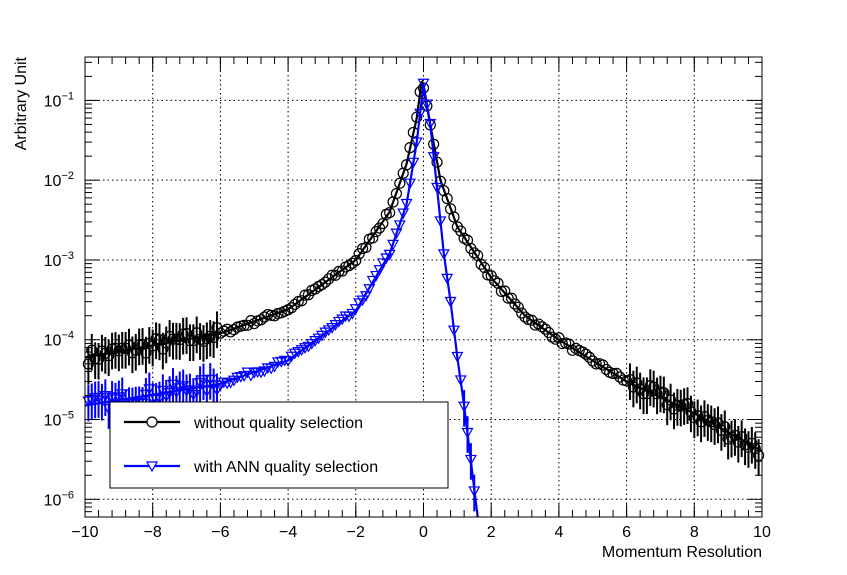 This screenshot has height=575, width=847. What do you see at coordinates (84, 532) in the screenshot?
I see `x-tick-label: −10` at bounding box center [84, 532].